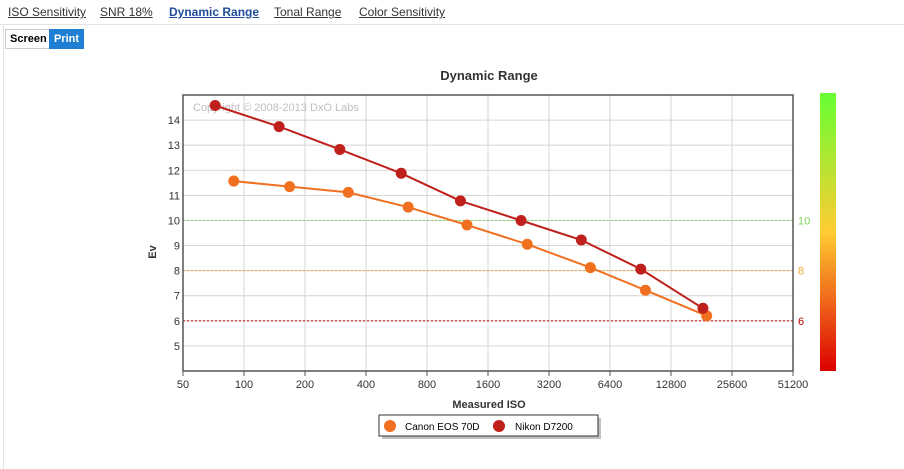 This screenshot has width=904, height=469. Describe the element at coordinates (174, 221) in the screenshot. I see `y-tick-label: 10` at that location.